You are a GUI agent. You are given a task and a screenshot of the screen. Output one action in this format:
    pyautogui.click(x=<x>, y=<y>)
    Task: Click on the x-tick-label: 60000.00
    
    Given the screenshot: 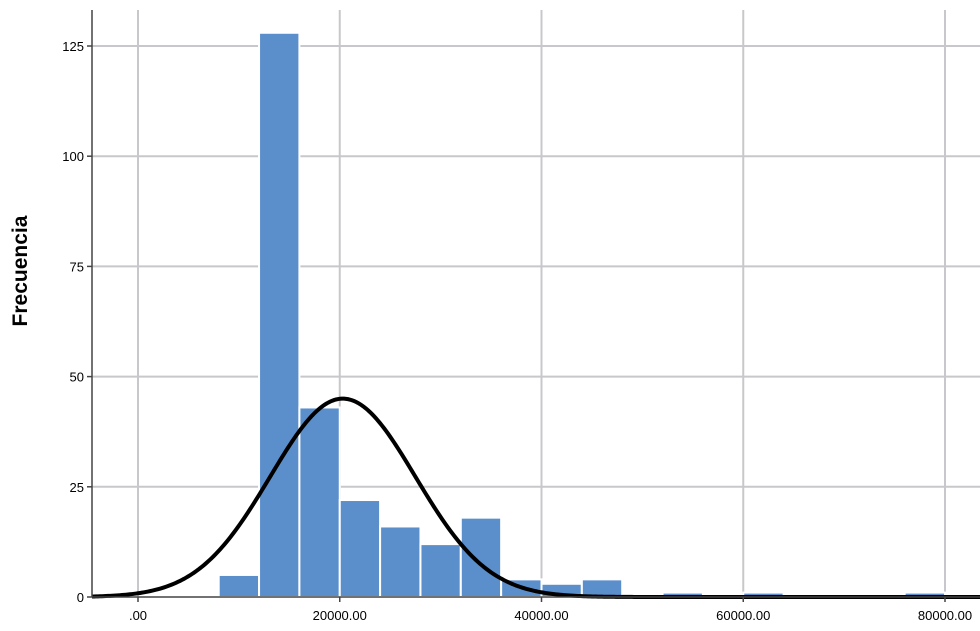 What is the action you would take?
    pyautogui.click(x=743, y=615)
    